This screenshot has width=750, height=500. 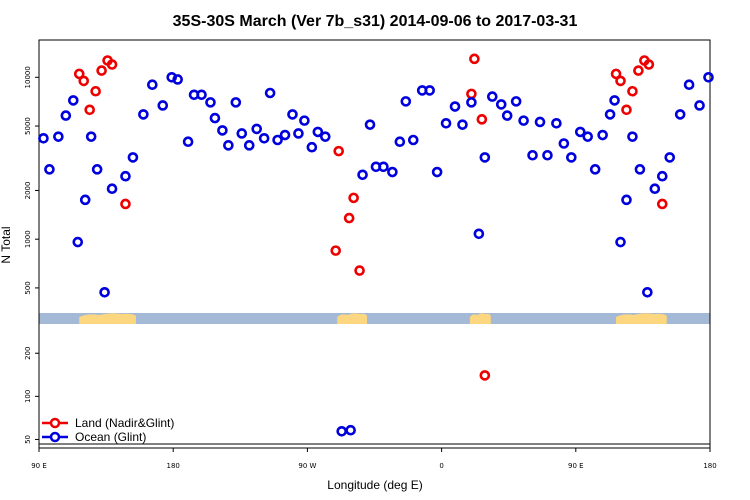 I want to click on ocean-band, so click(x=374, y=318).